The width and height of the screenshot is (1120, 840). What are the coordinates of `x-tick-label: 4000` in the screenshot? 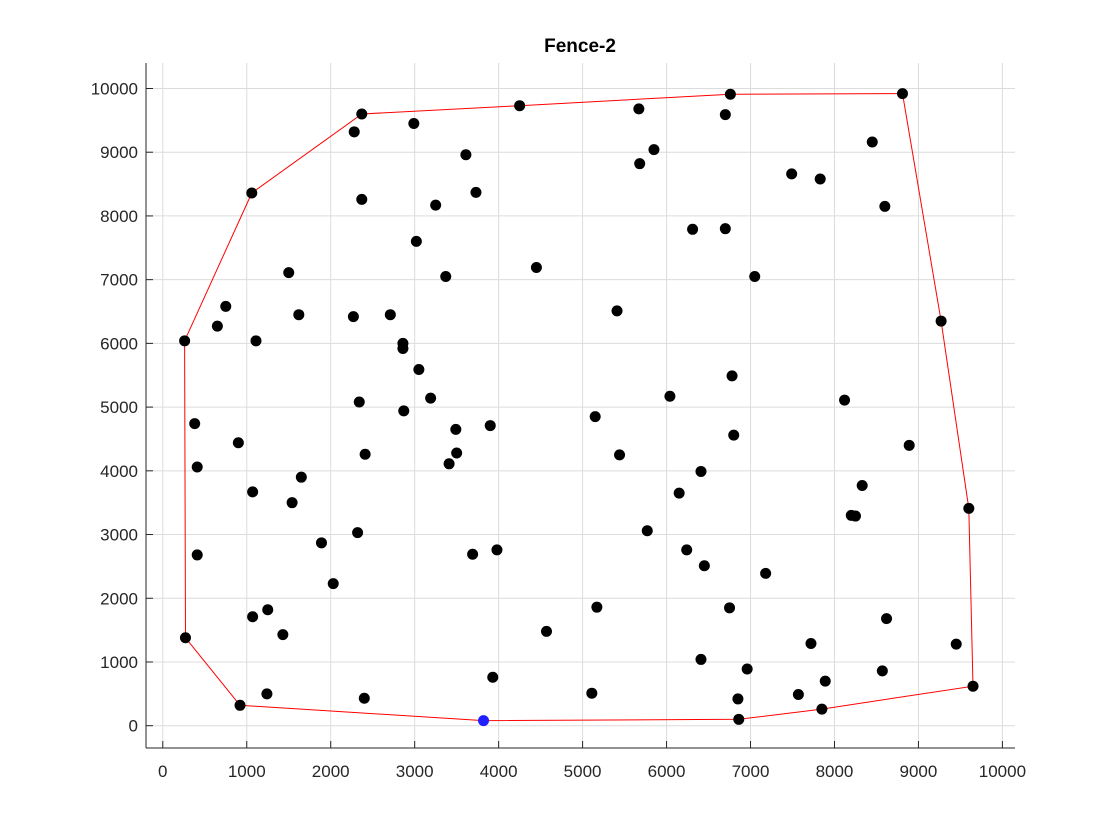 It's located at (499, 771).